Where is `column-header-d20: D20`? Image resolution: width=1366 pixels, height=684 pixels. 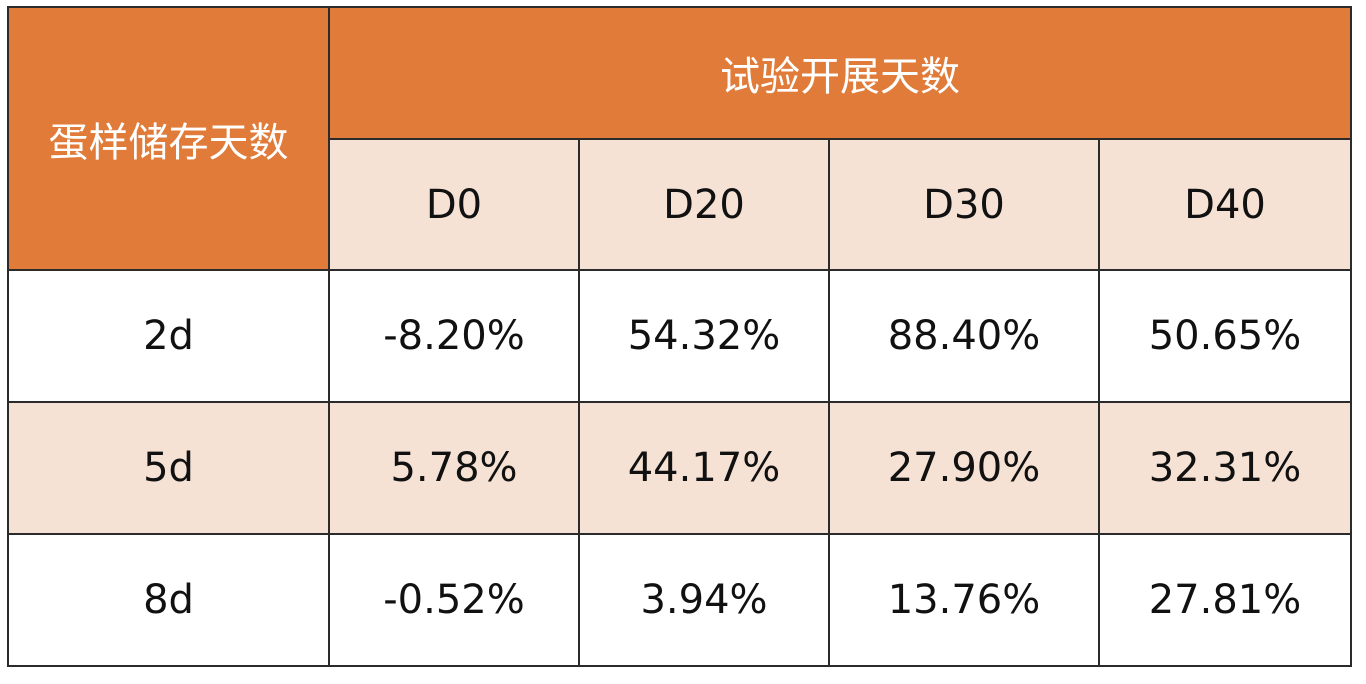 column-header-d20: D20 is located at coordinates (704, 204).